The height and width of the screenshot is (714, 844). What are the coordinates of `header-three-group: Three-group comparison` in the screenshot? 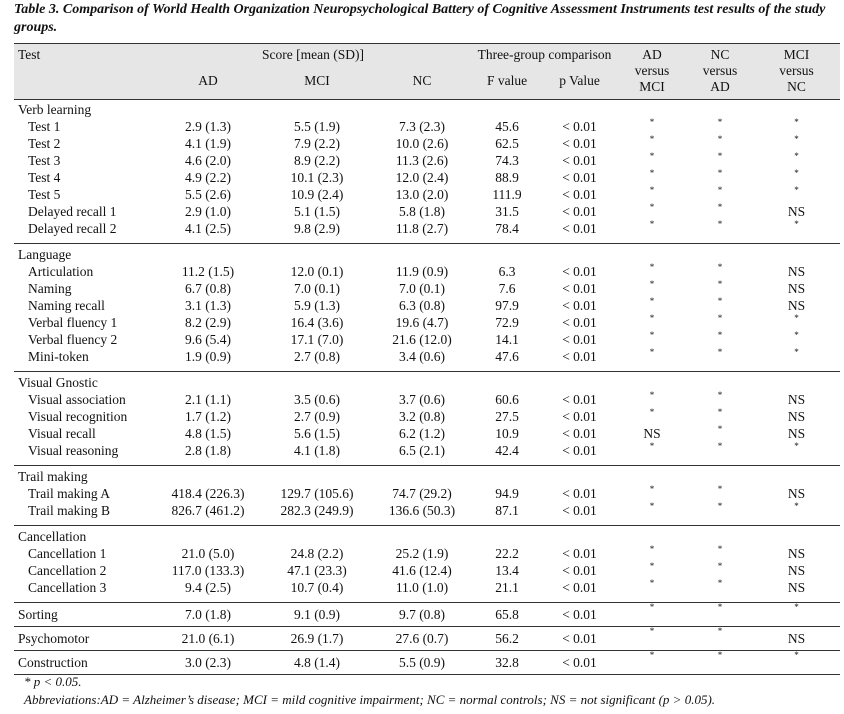 It's located at (544, 53).